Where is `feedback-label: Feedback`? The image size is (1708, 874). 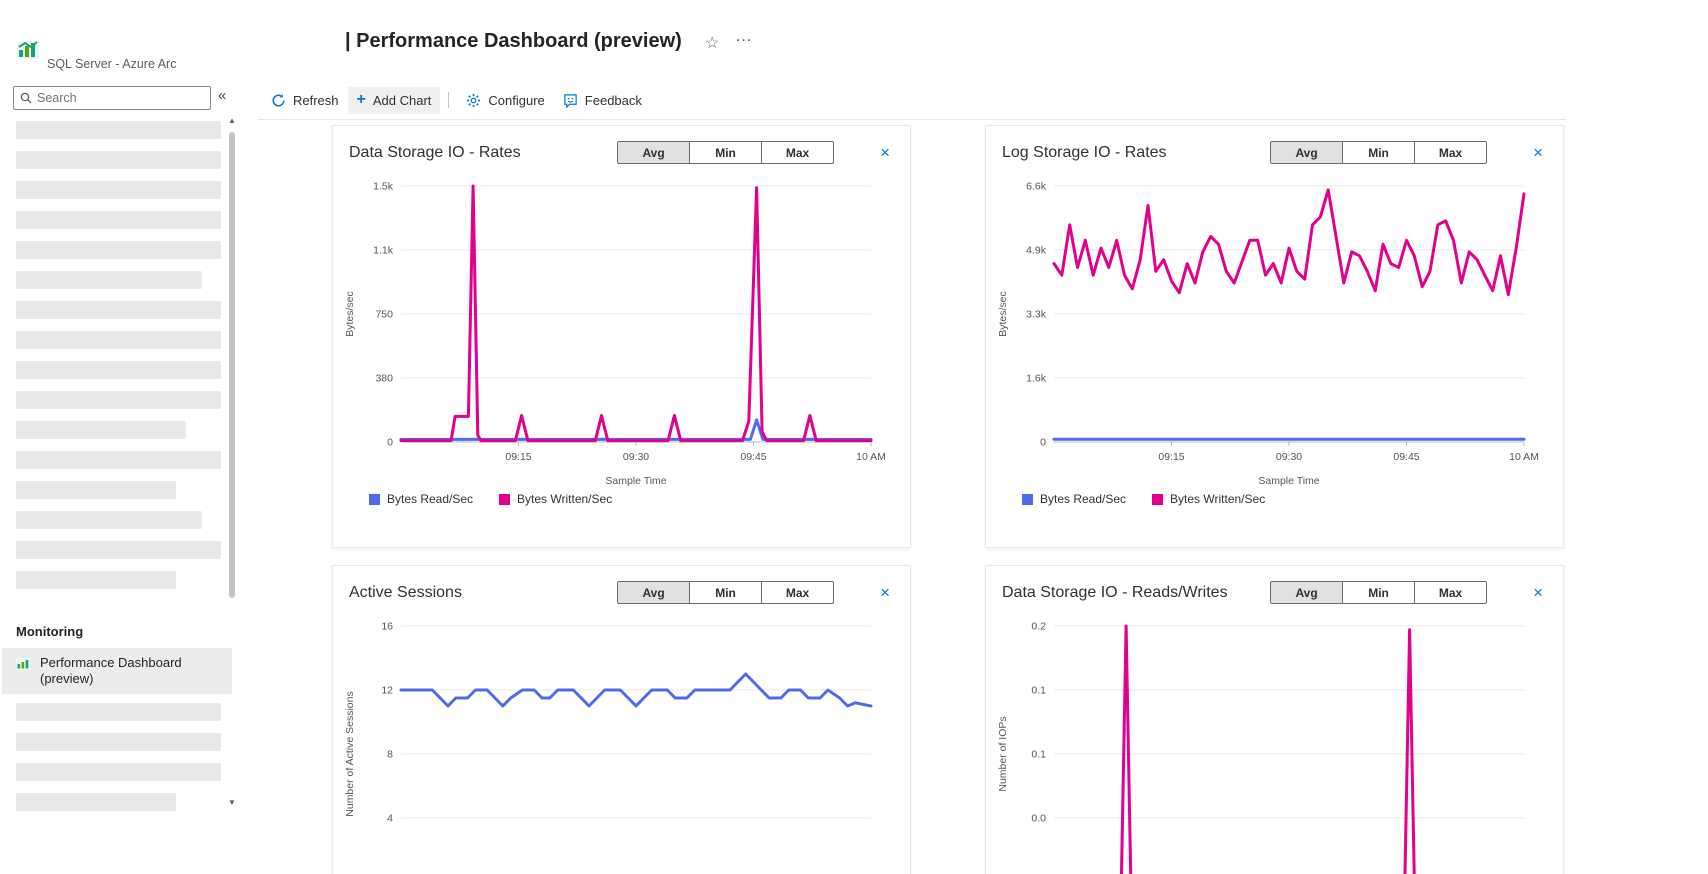 feedback-label: Feedback is located at coordinates (613, 100).